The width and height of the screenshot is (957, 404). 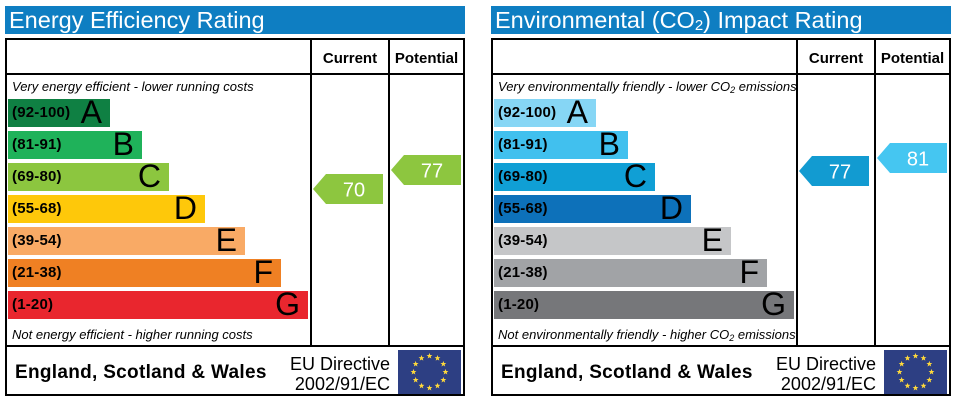 What do you see at coordinates (918, 160) in the screenshot?
I see `svg-text: 81` at bounding box center [918, 160].